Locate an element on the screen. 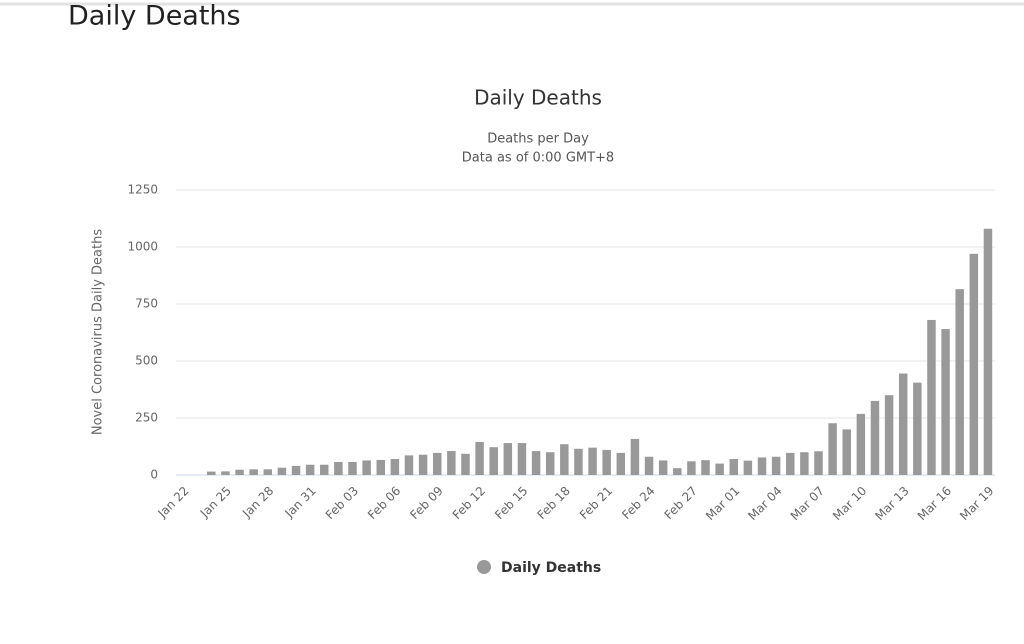 This screenshot has width=1024, height=644. x-tick-label: Mar 10 is located at coordinates (849, 503).